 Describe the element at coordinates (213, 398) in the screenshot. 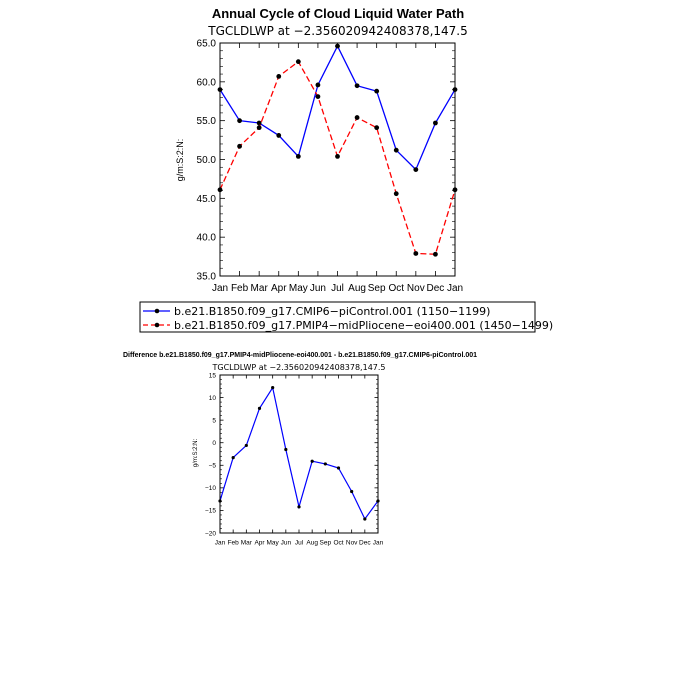

I see `y-tick-label: 10` at that location.